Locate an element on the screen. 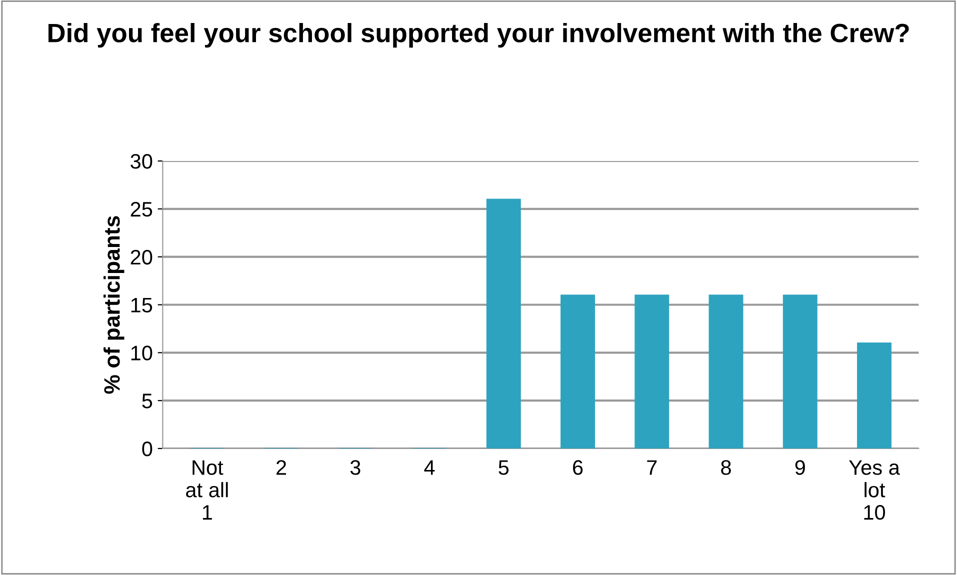 This screenshot has width=957, height=575. x-tick-label: 7 is located at coordinates (652, 467).